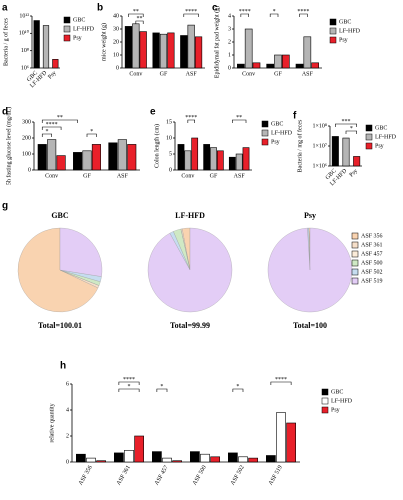  I want to click on legend-label: ASF 519, so click(372, 281).